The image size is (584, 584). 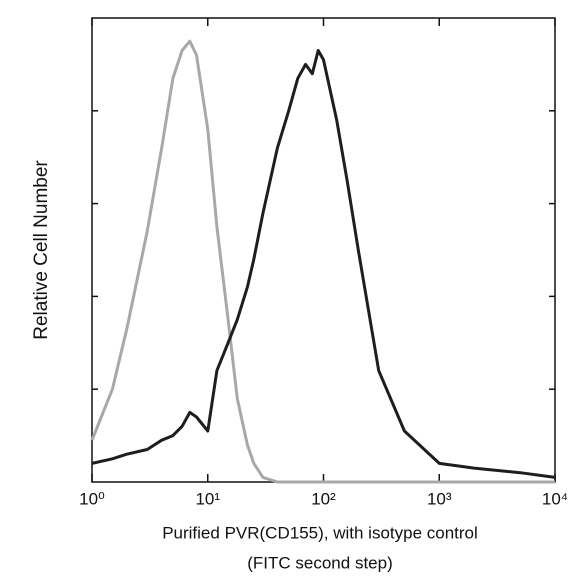 I want to click on x-tick-label: 10³, so click(x=439, y=498).